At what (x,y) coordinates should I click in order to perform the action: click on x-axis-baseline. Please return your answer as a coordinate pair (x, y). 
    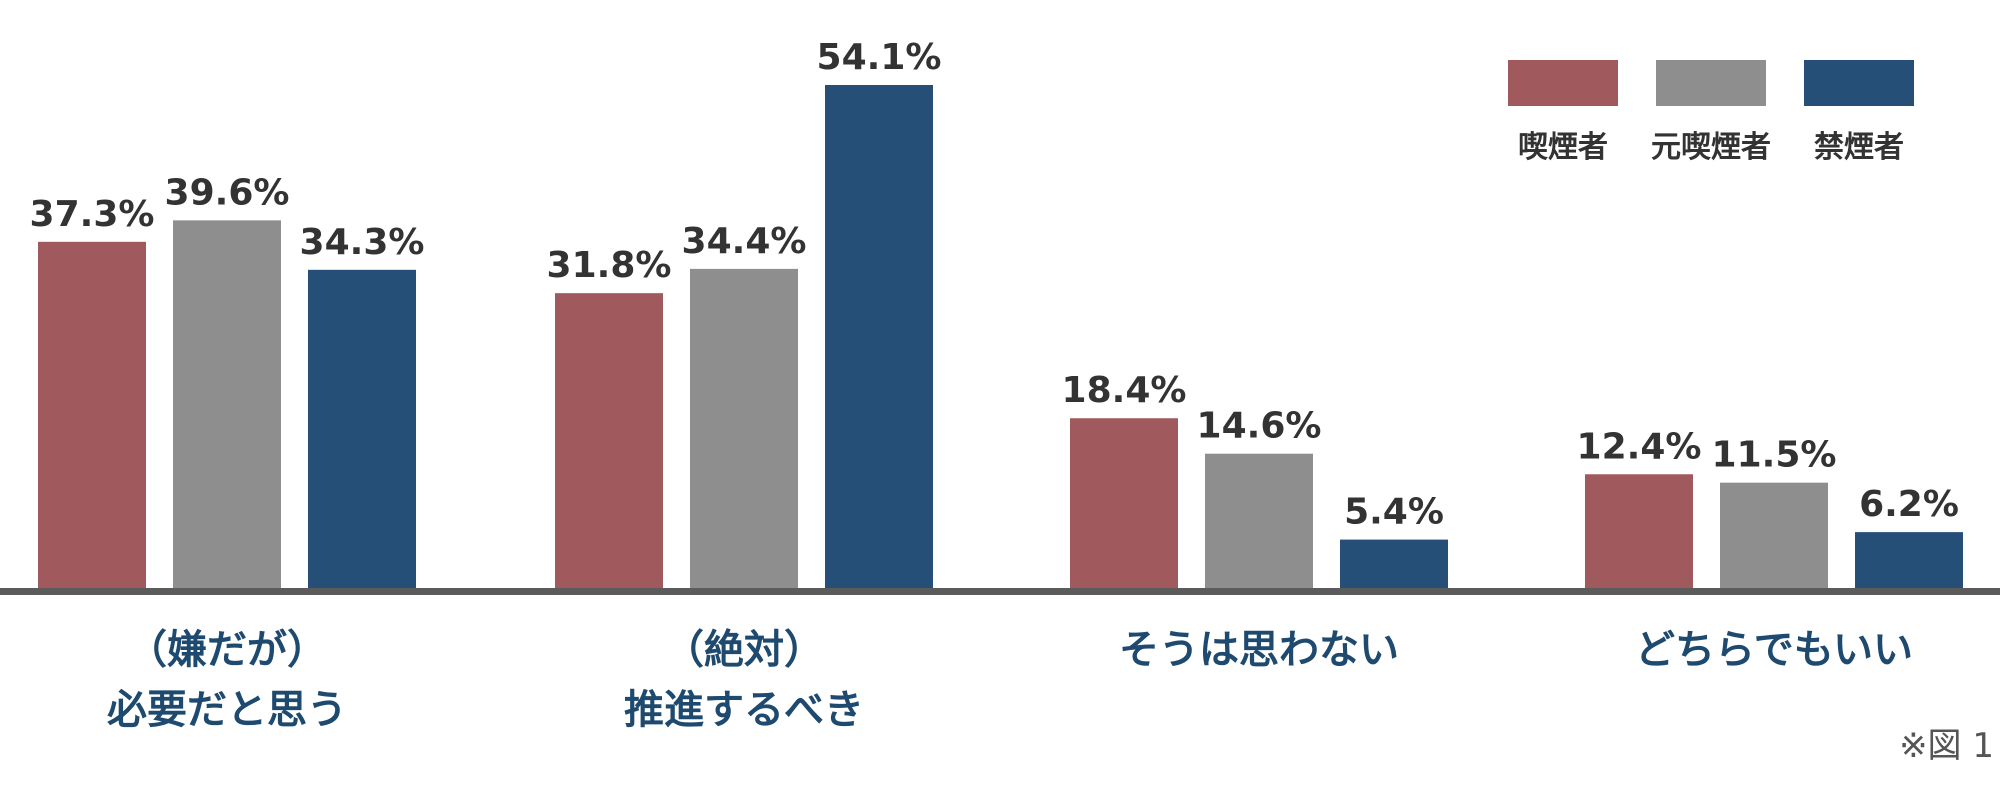
    Looking at the image, I should click on (1000, 591).